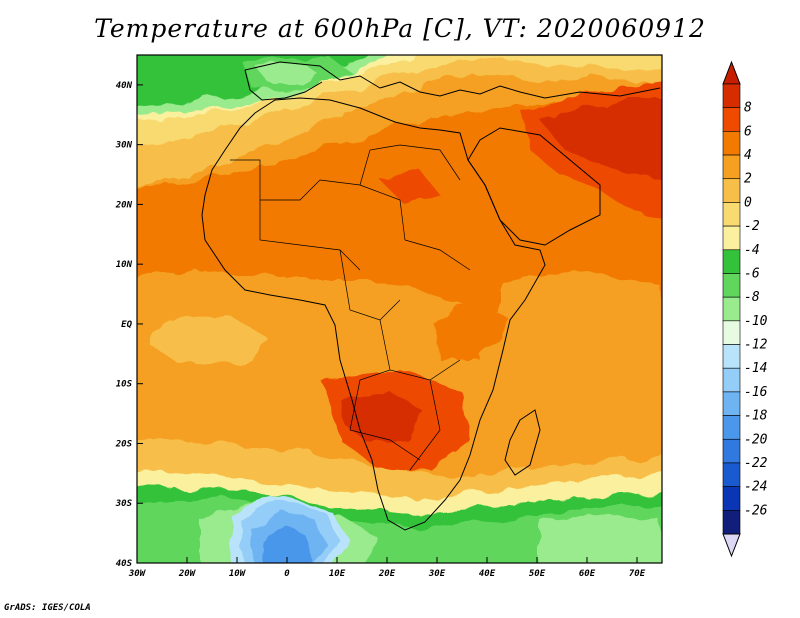  Describe the element at coordinates (534, 186) in the screenshot. I see `arabia-coastline` at that location.